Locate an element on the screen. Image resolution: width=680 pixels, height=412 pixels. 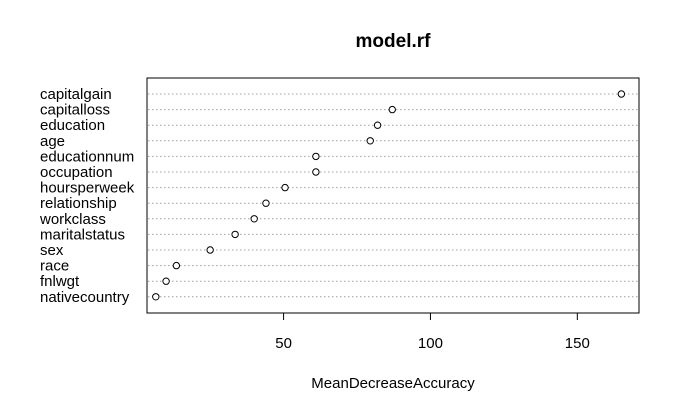
data-point-educationnum is located at coordinates (316, 156).